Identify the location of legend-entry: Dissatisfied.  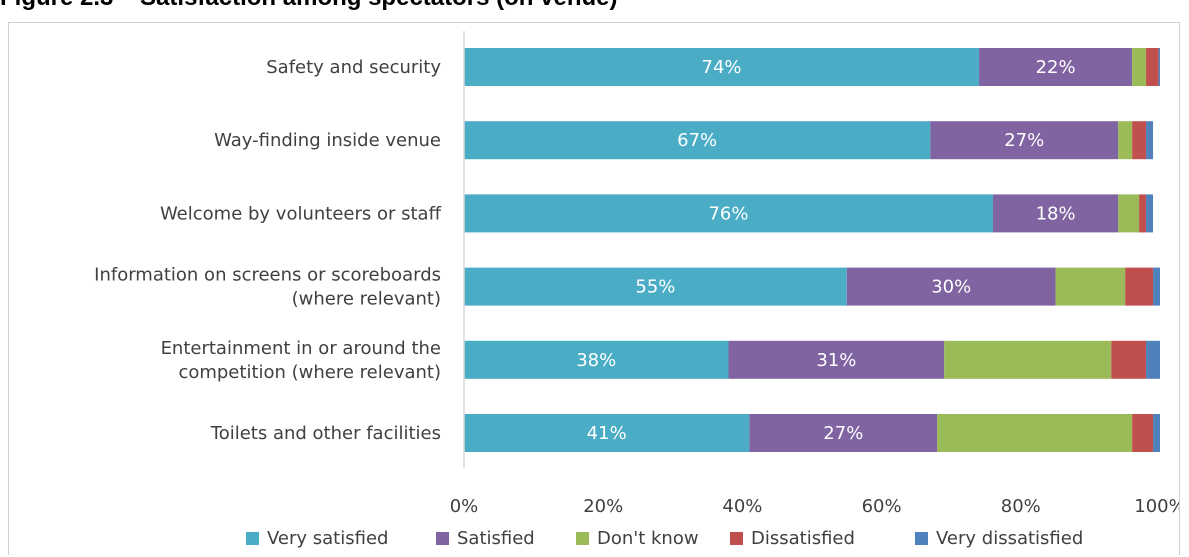
(803, 538).